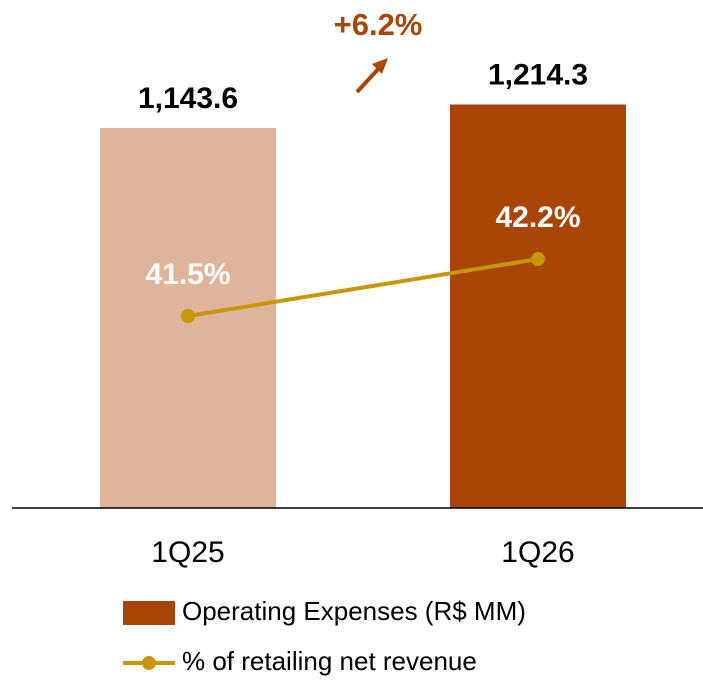 This screenshot has width=703, height=684. I want to click on bar, so click(538, 306).